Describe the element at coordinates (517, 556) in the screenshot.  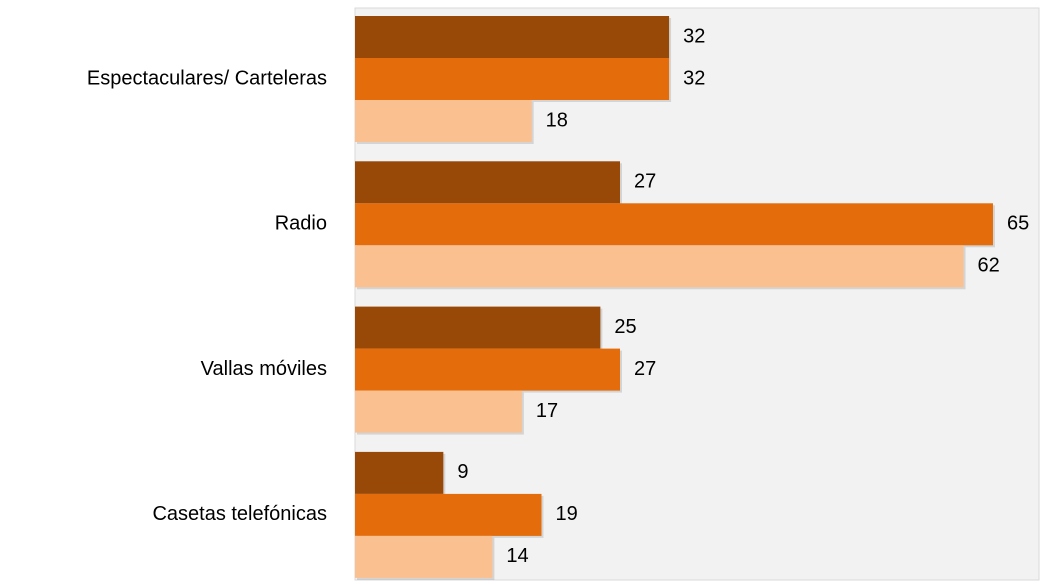
I see `data-label: 14` at that location.